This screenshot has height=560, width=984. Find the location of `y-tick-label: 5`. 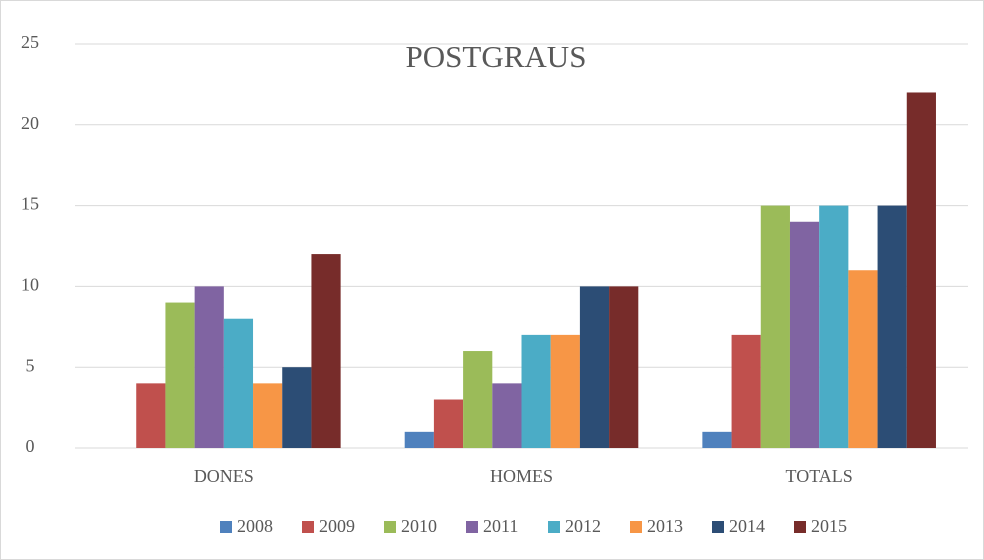

y-tick-label: 5 is located at coordinates (30, 365).